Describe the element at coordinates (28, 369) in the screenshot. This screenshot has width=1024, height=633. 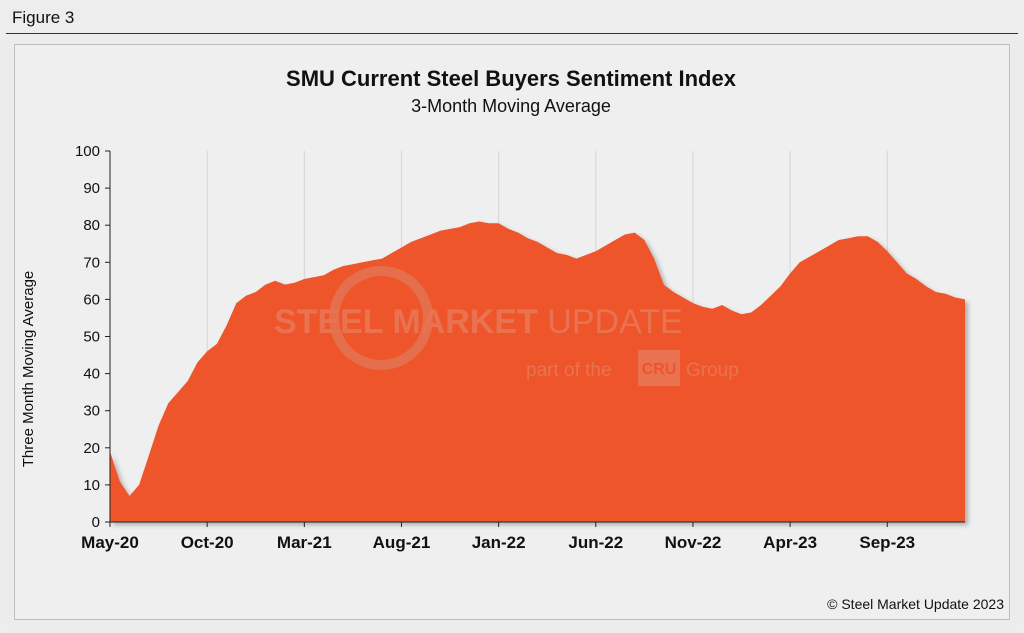
I see `y-axis-title: Three Month Moving Average` at that location.